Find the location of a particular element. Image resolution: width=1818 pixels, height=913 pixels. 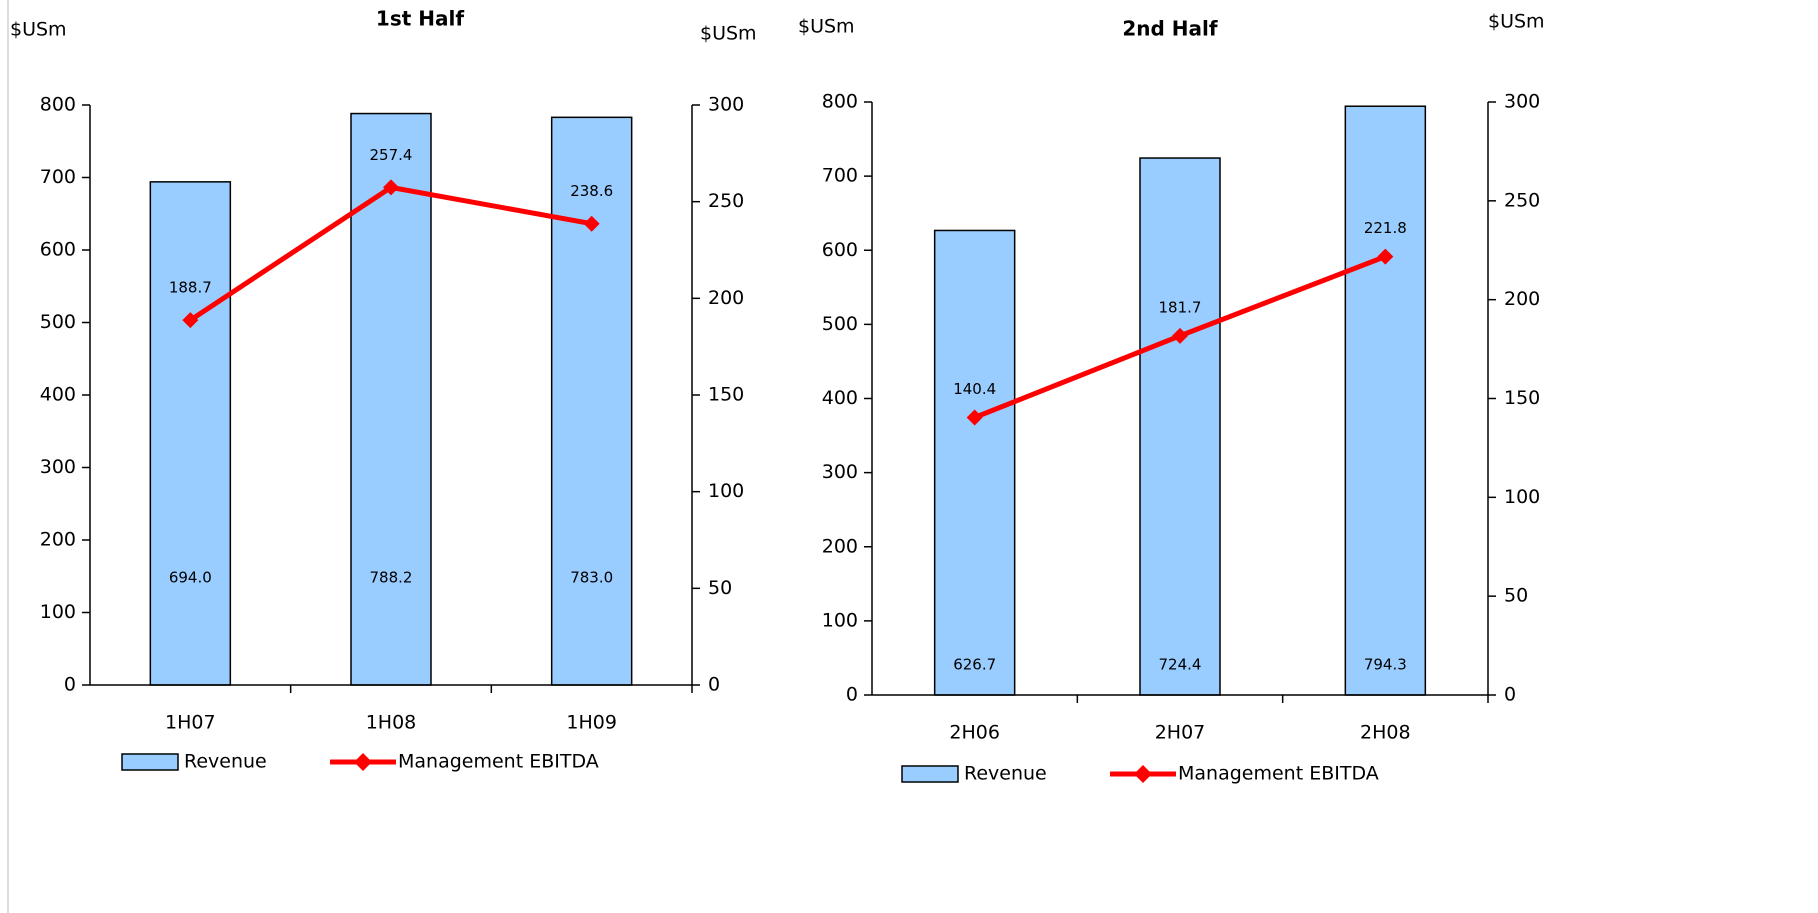

line-value-label: 257.4 is located at coordinates (391, 155).